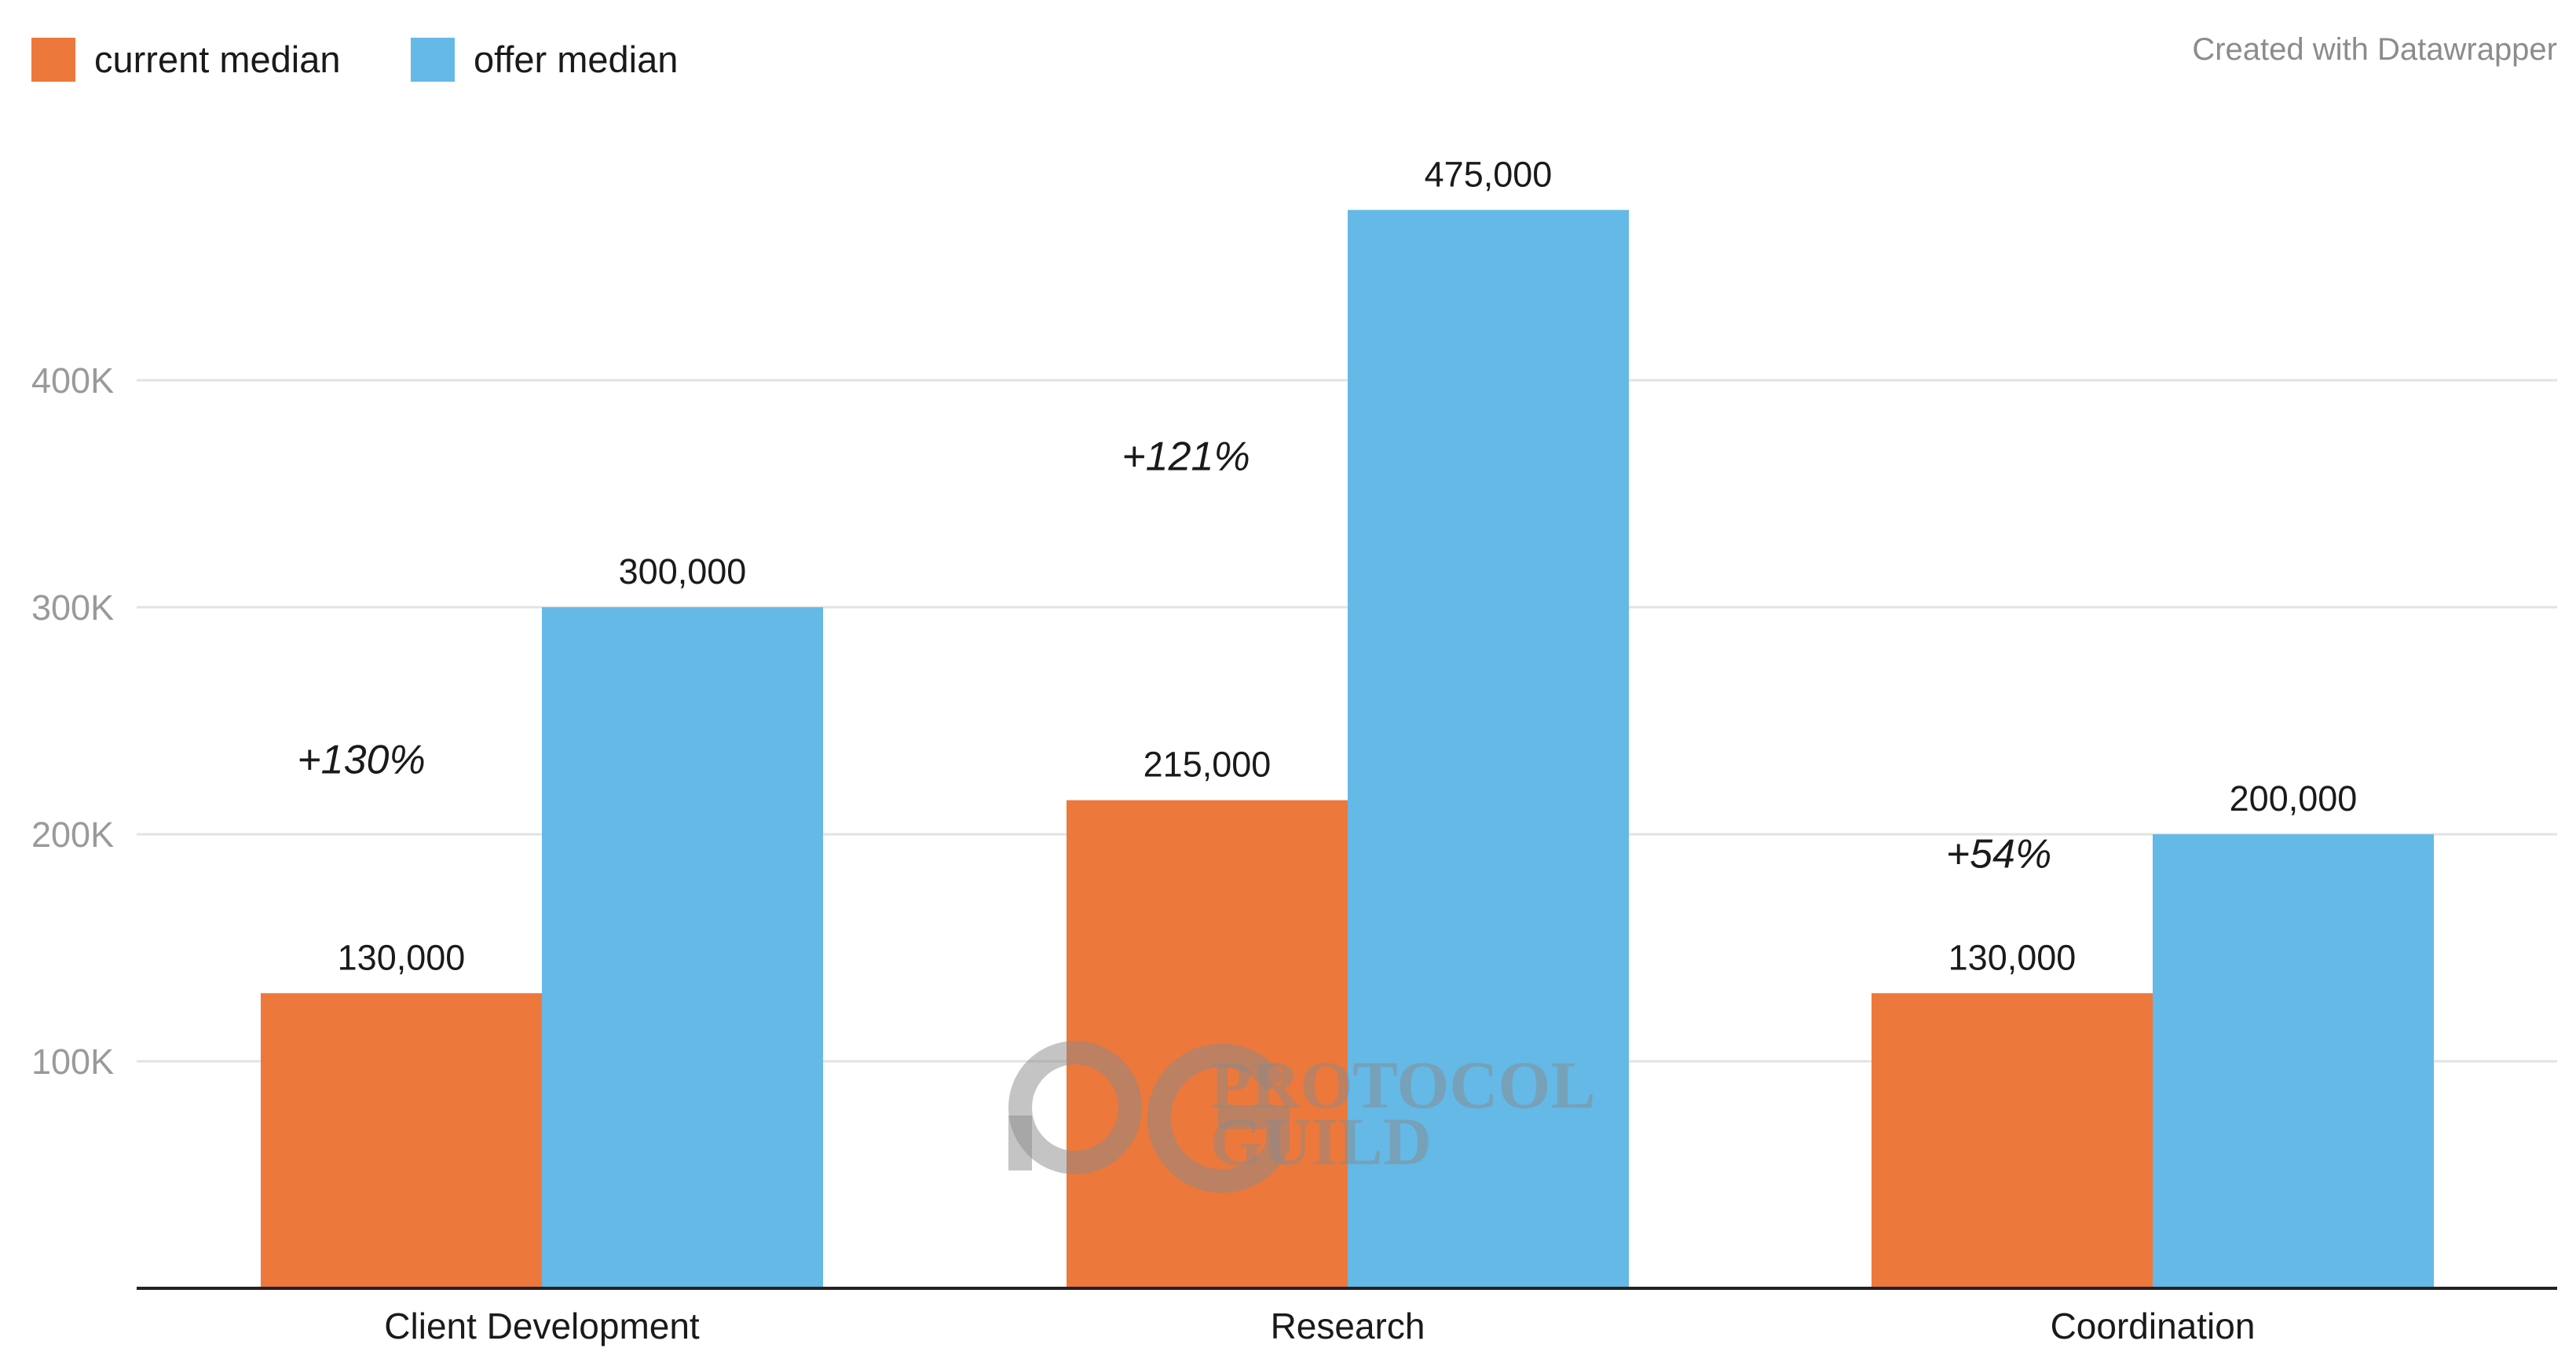  I want to click on value-label-1-2: 200,000, so click(2294, 798).